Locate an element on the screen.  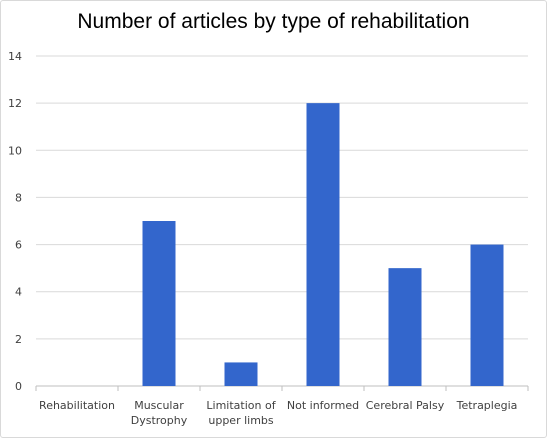
x-tick-label: Muscular is located at coordinates (159, 405).